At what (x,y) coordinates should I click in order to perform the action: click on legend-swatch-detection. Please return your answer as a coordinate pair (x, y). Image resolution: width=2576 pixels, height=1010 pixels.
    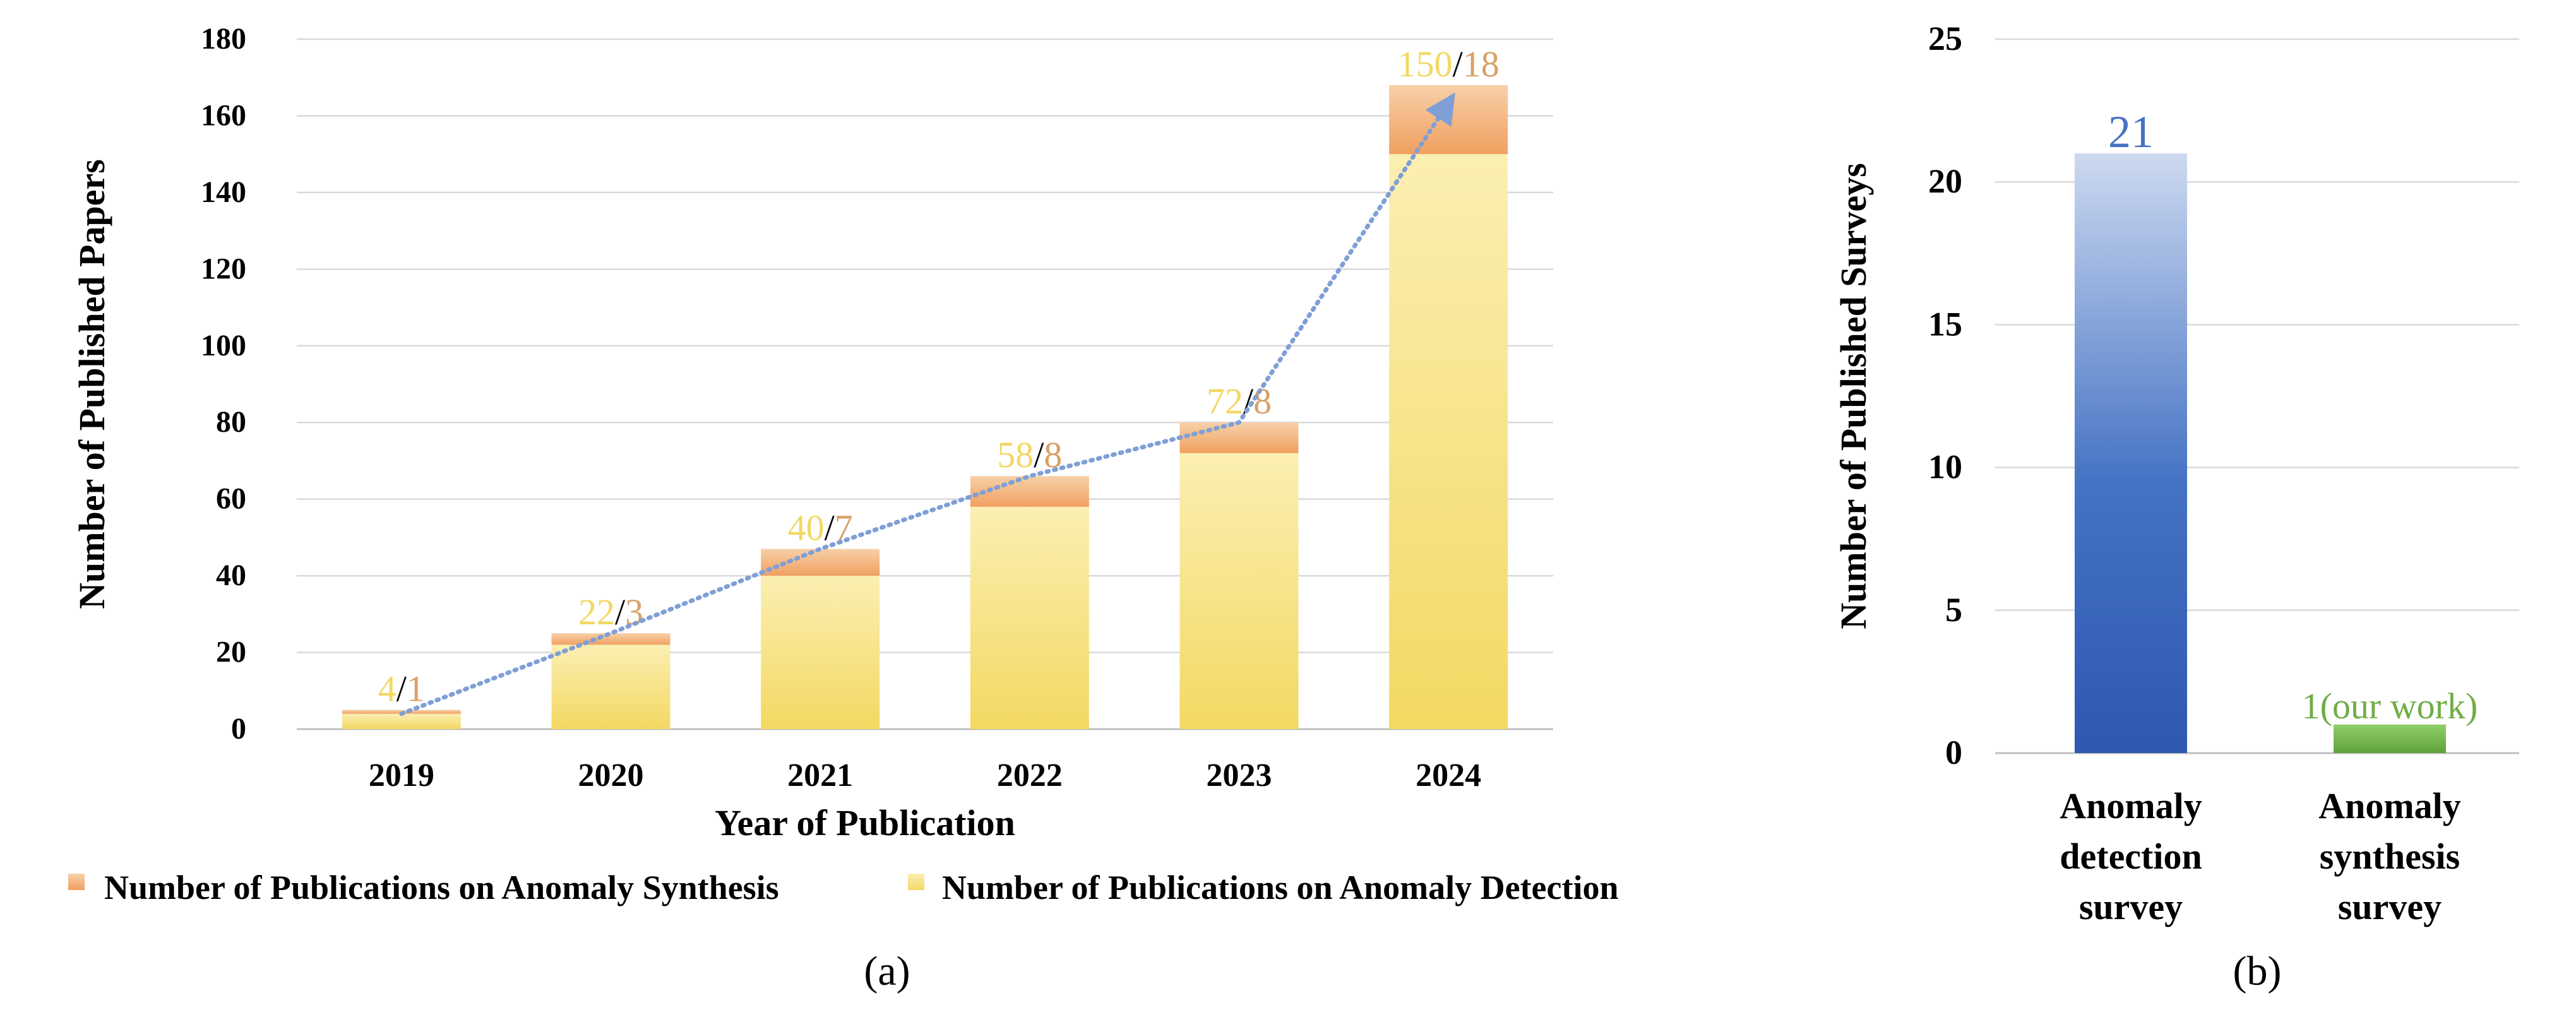
    Looking at the image, I should click on (916, 882).